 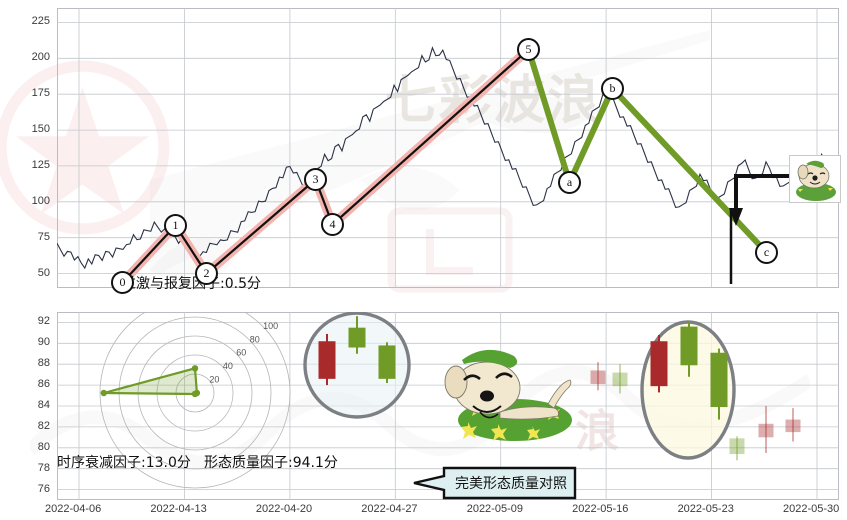 What do you see at coordinates (315, 179) in the screenshot?
I see `wave-label-3: 3` at bounding box center [315, 179].